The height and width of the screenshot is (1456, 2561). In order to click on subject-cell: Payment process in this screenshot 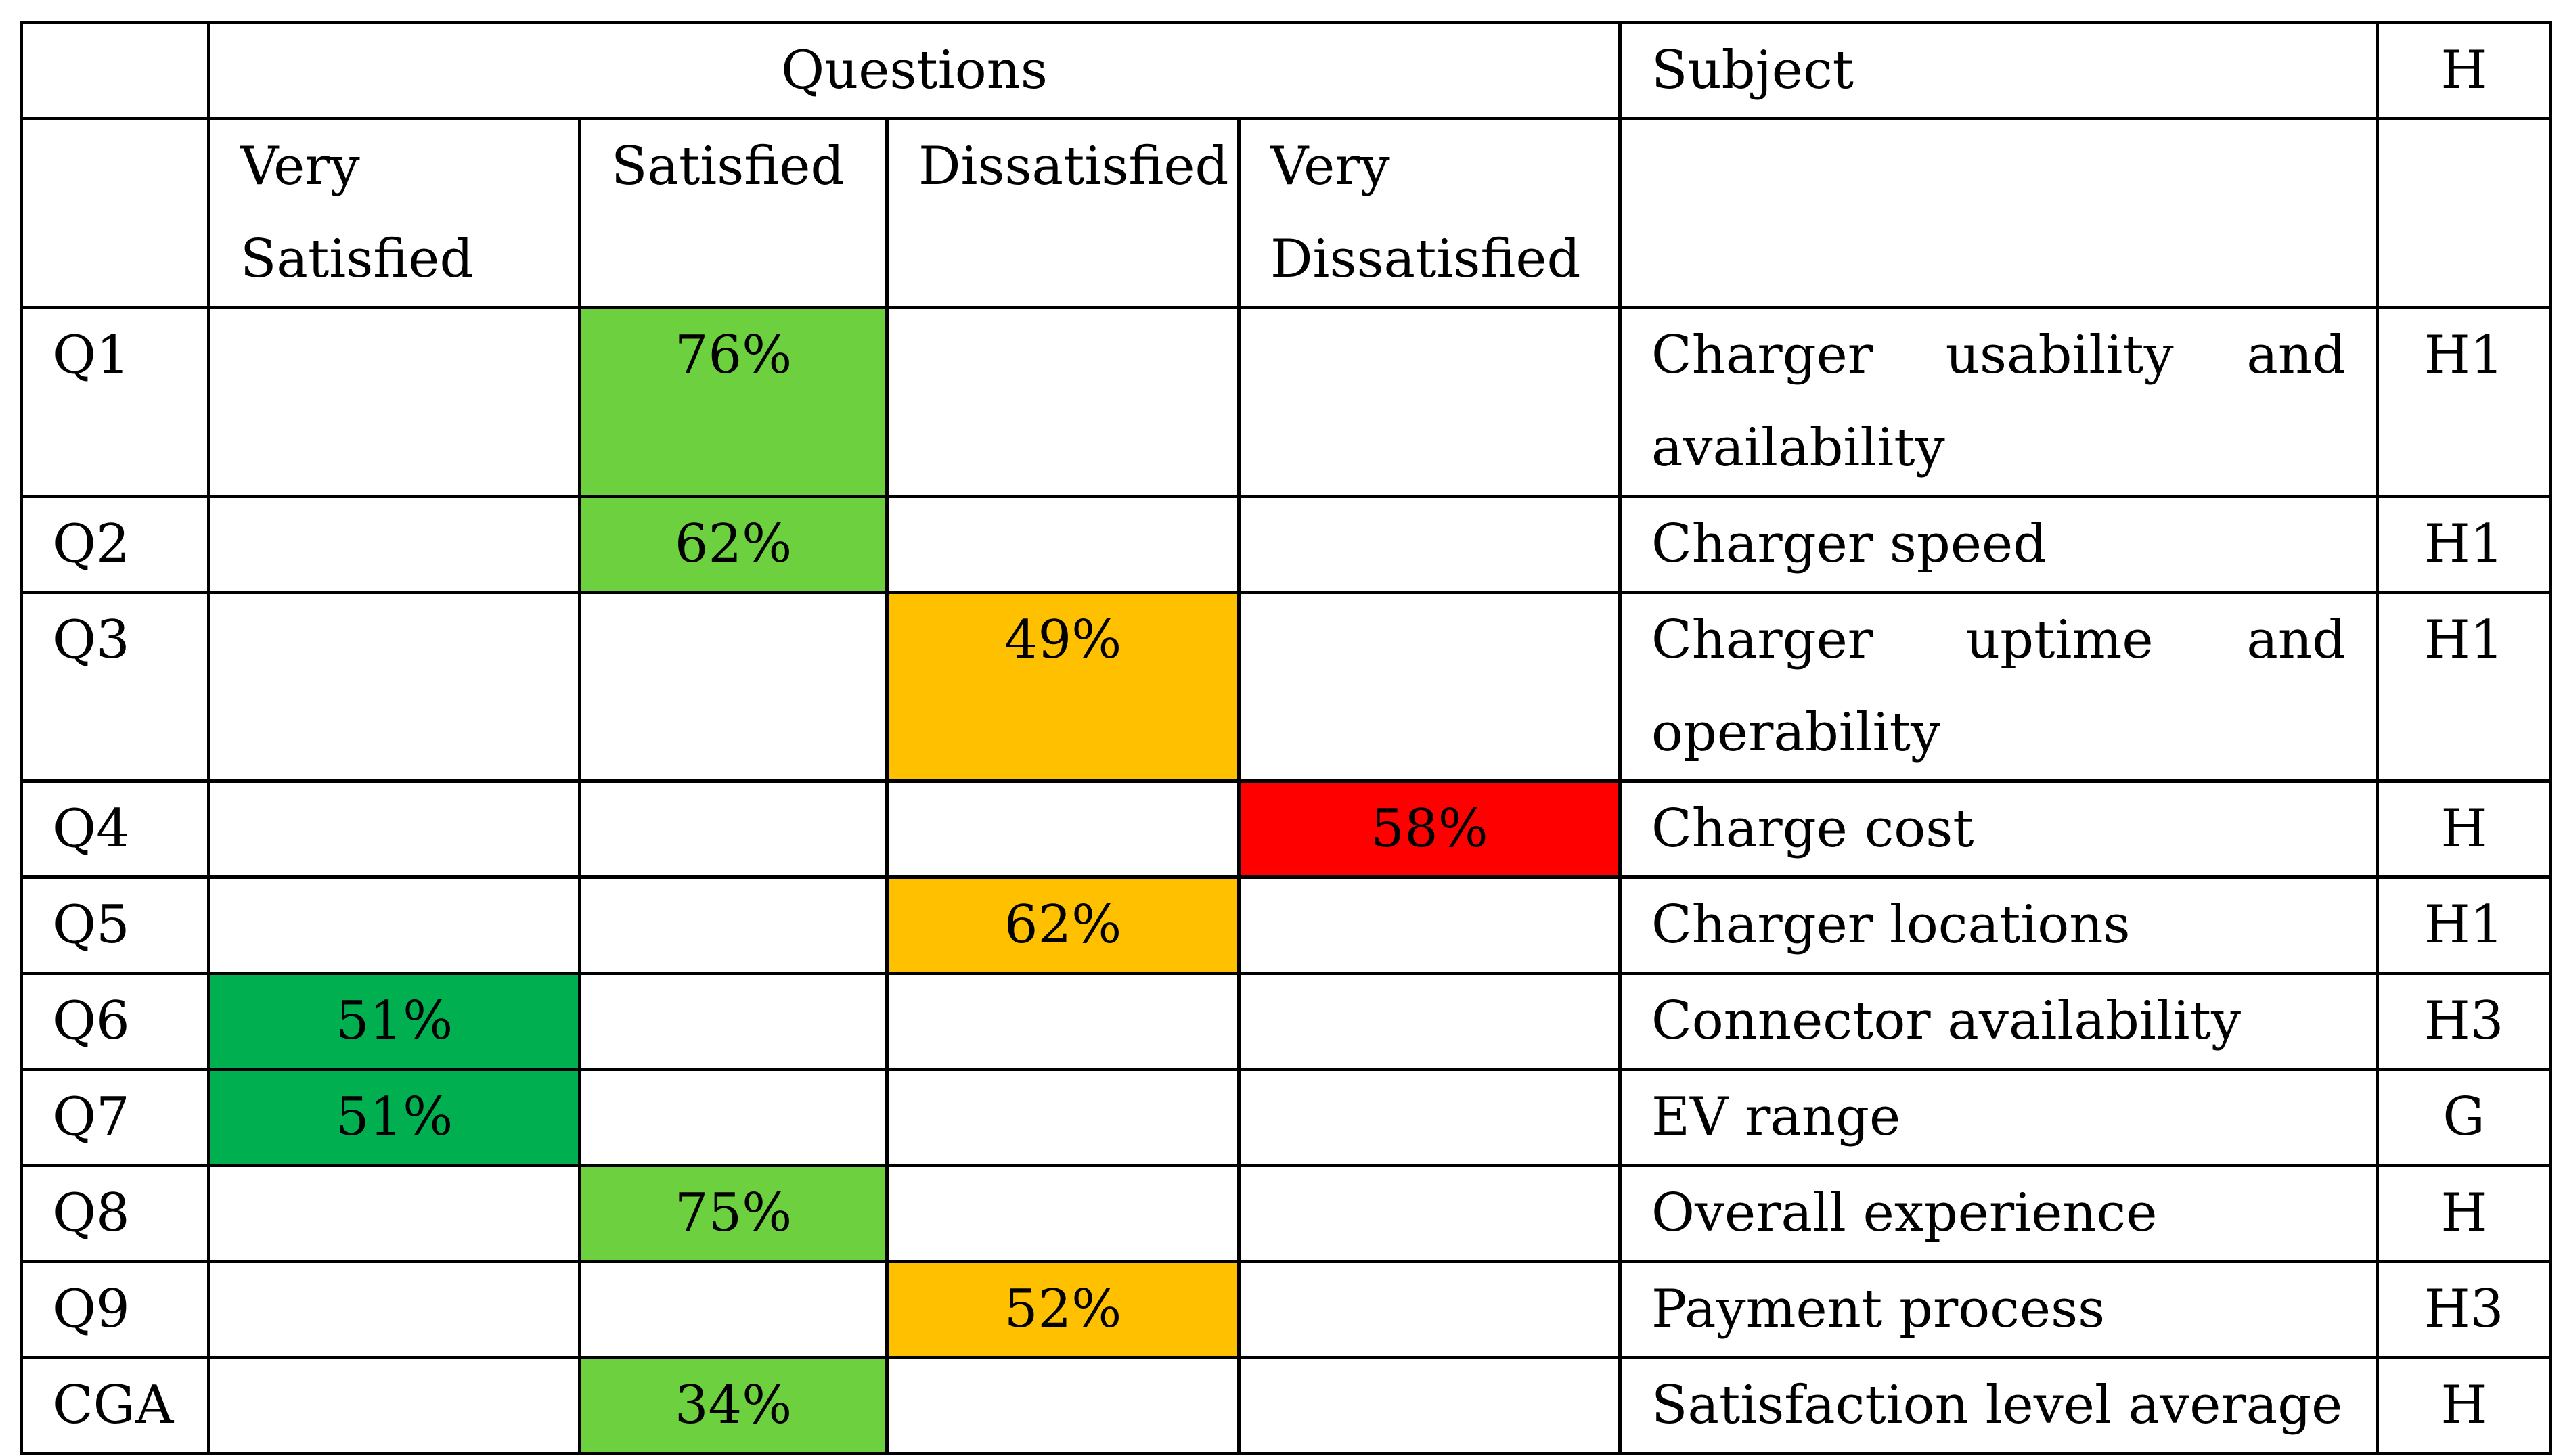, I will do `click(1999, 1309)`.